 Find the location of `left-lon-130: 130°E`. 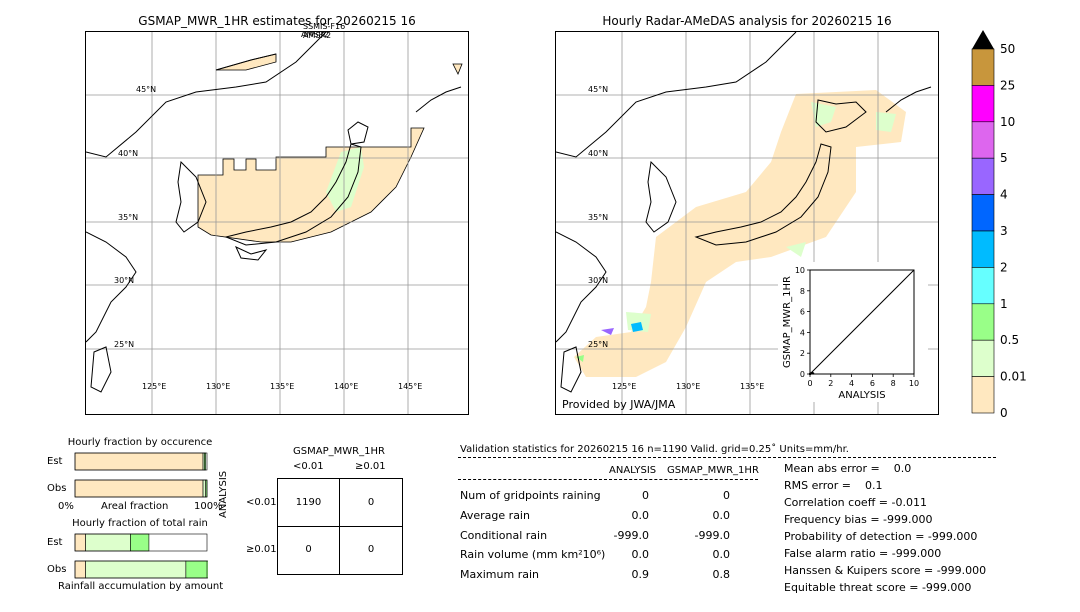

left-lon-130: 130°E is located at coordinates (218, 386).